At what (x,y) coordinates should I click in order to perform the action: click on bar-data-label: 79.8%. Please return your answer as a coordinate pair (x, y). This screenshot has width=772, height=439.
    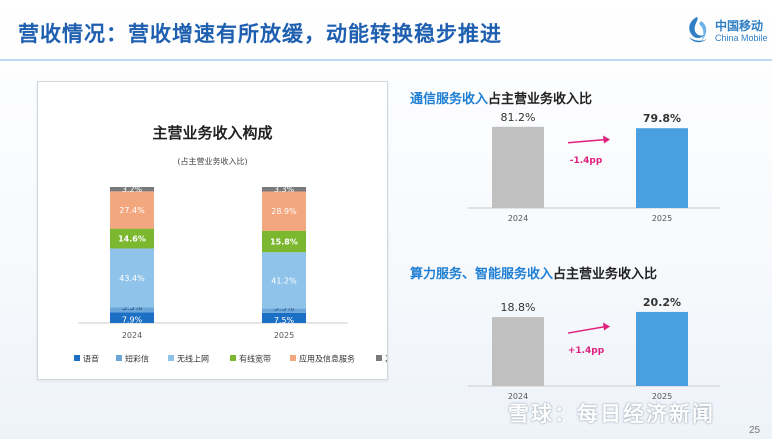
    Looking at the image, I should click on (662, 118).